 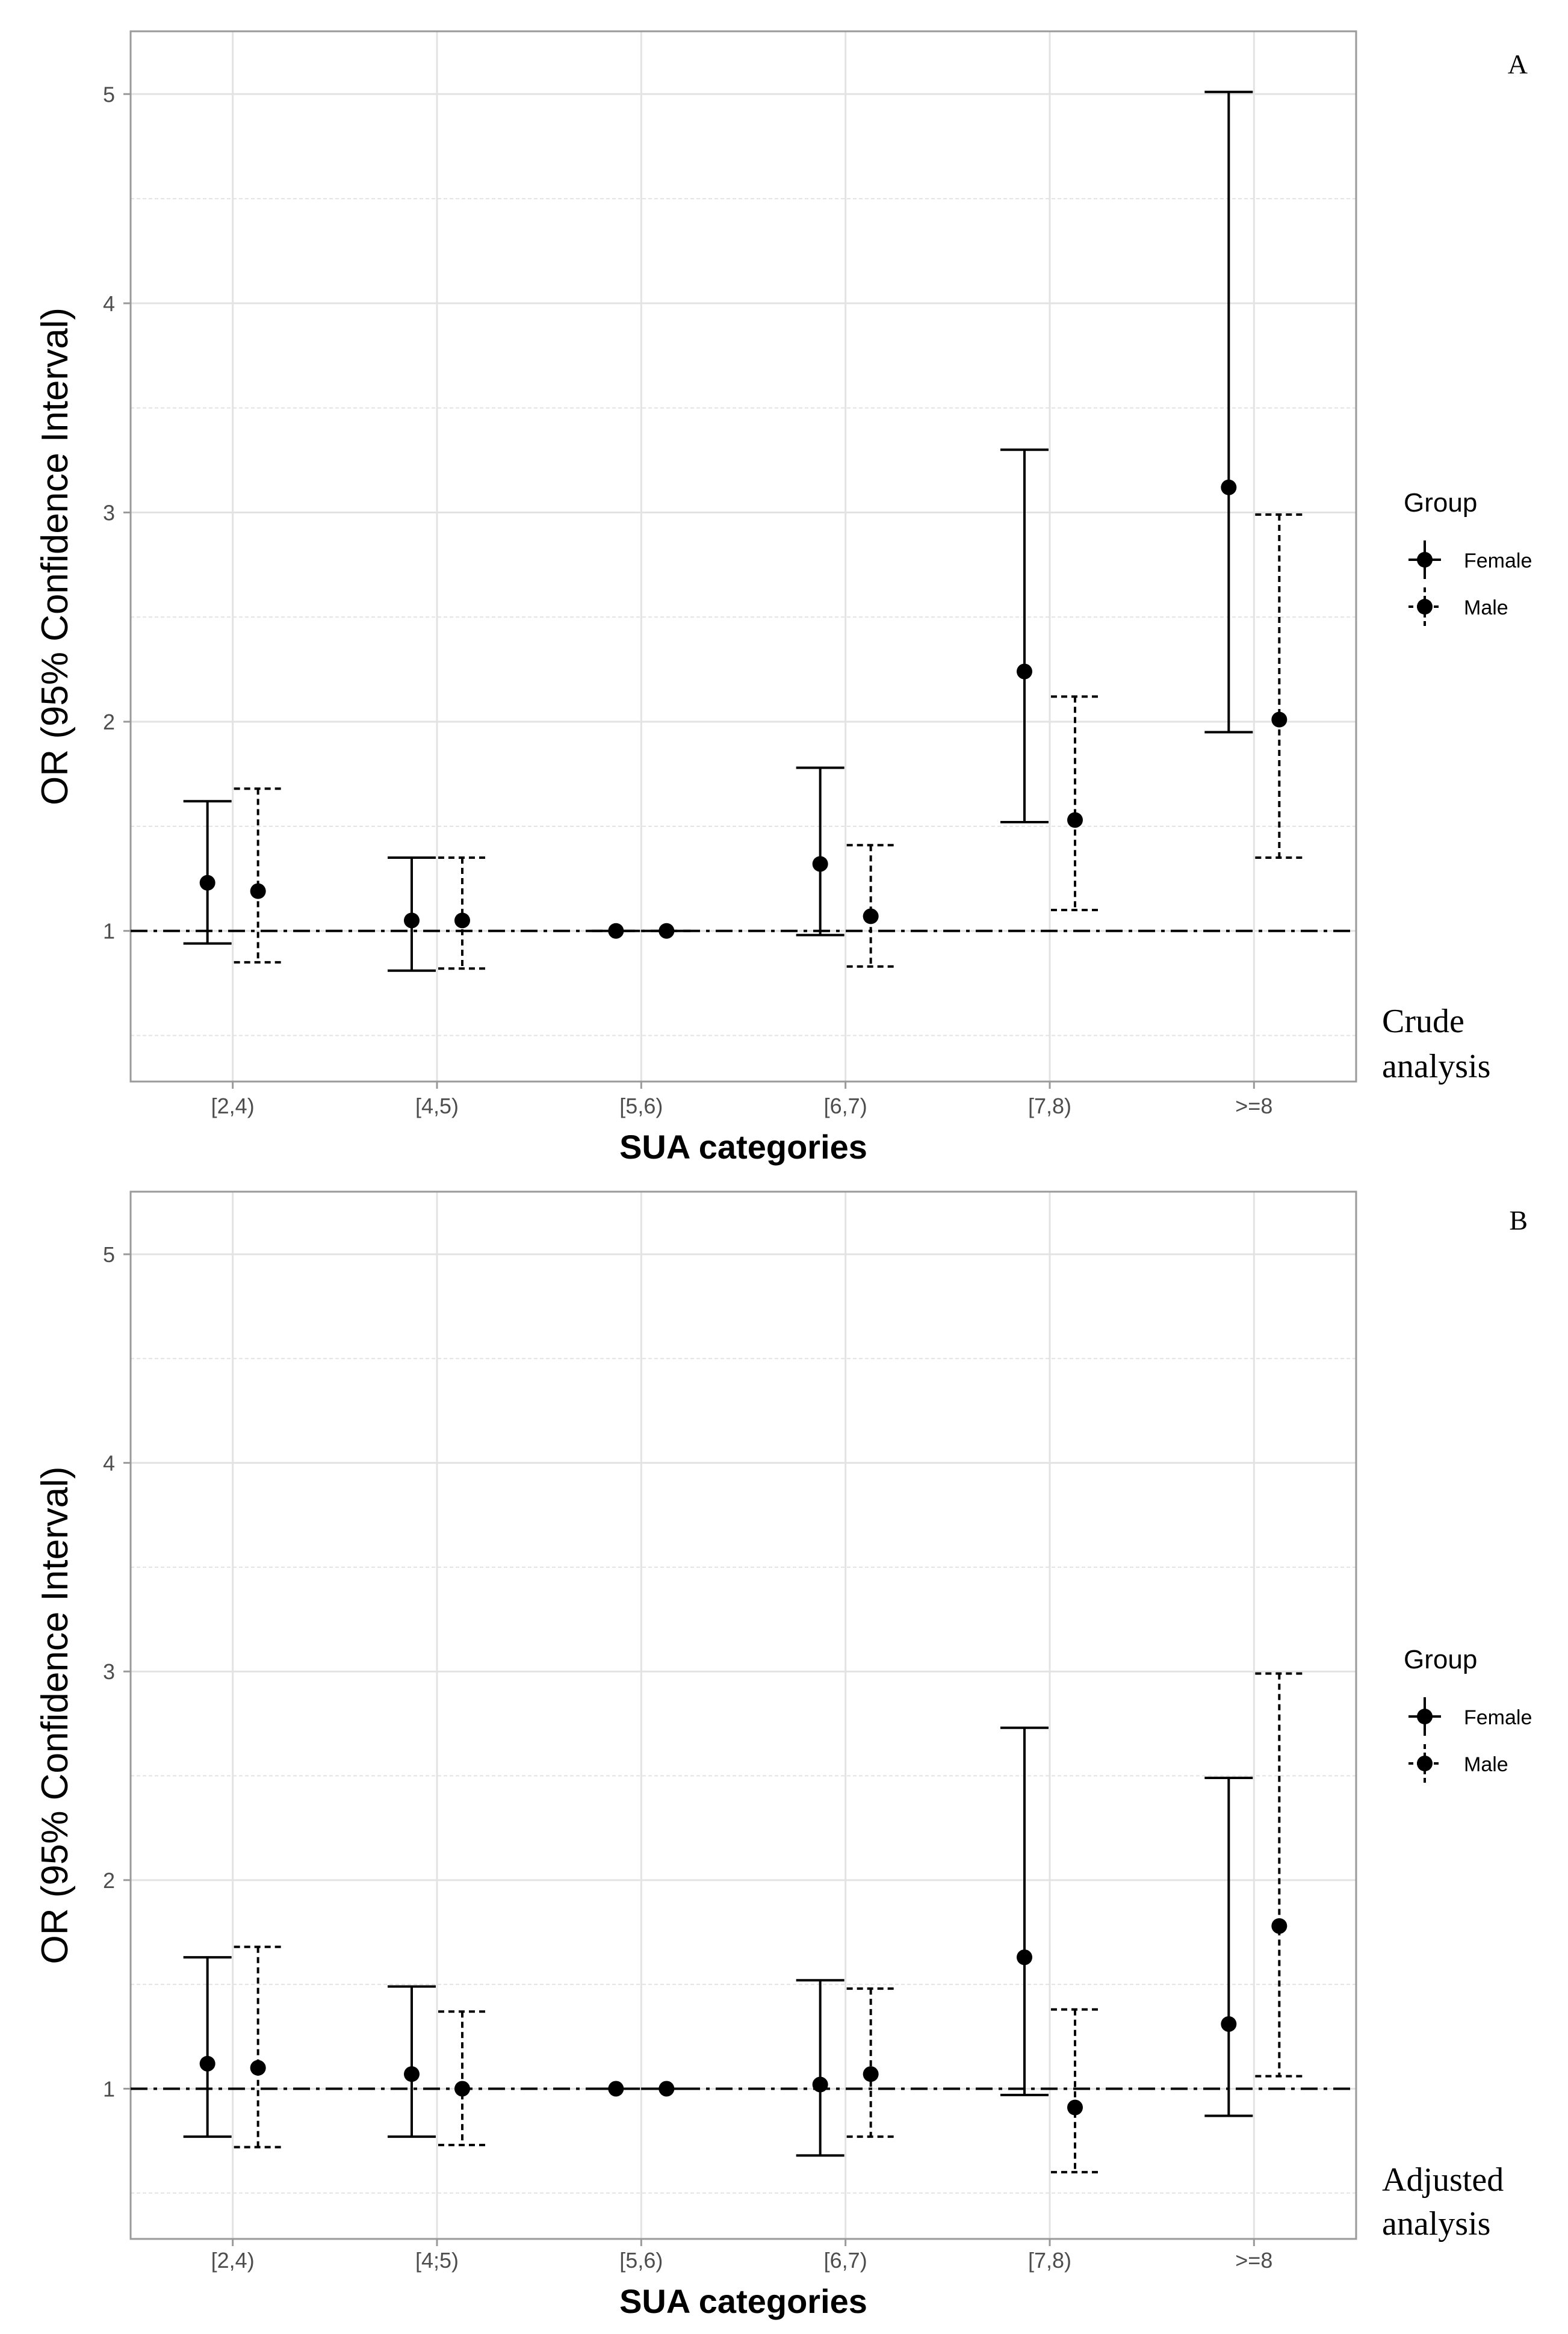 What do you see at coordinates (437, 2260) in the screenshot?
I see `x-tick-label: [4;5)` at bounding box center [437, 2260].